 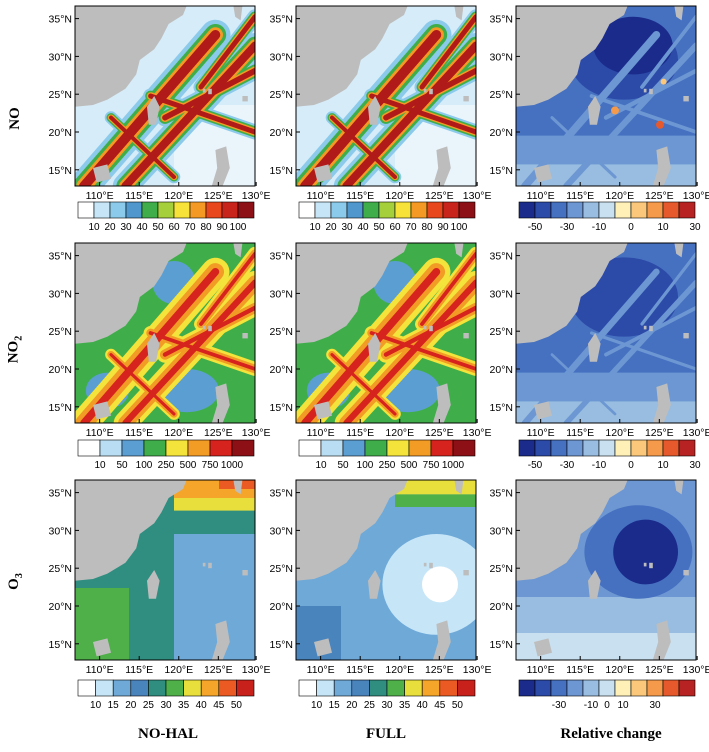 What do you see at coordinates (317, 705) in the screenshot?
I see `colorbar-tick-label: 10` at bounding box center [317, 705].